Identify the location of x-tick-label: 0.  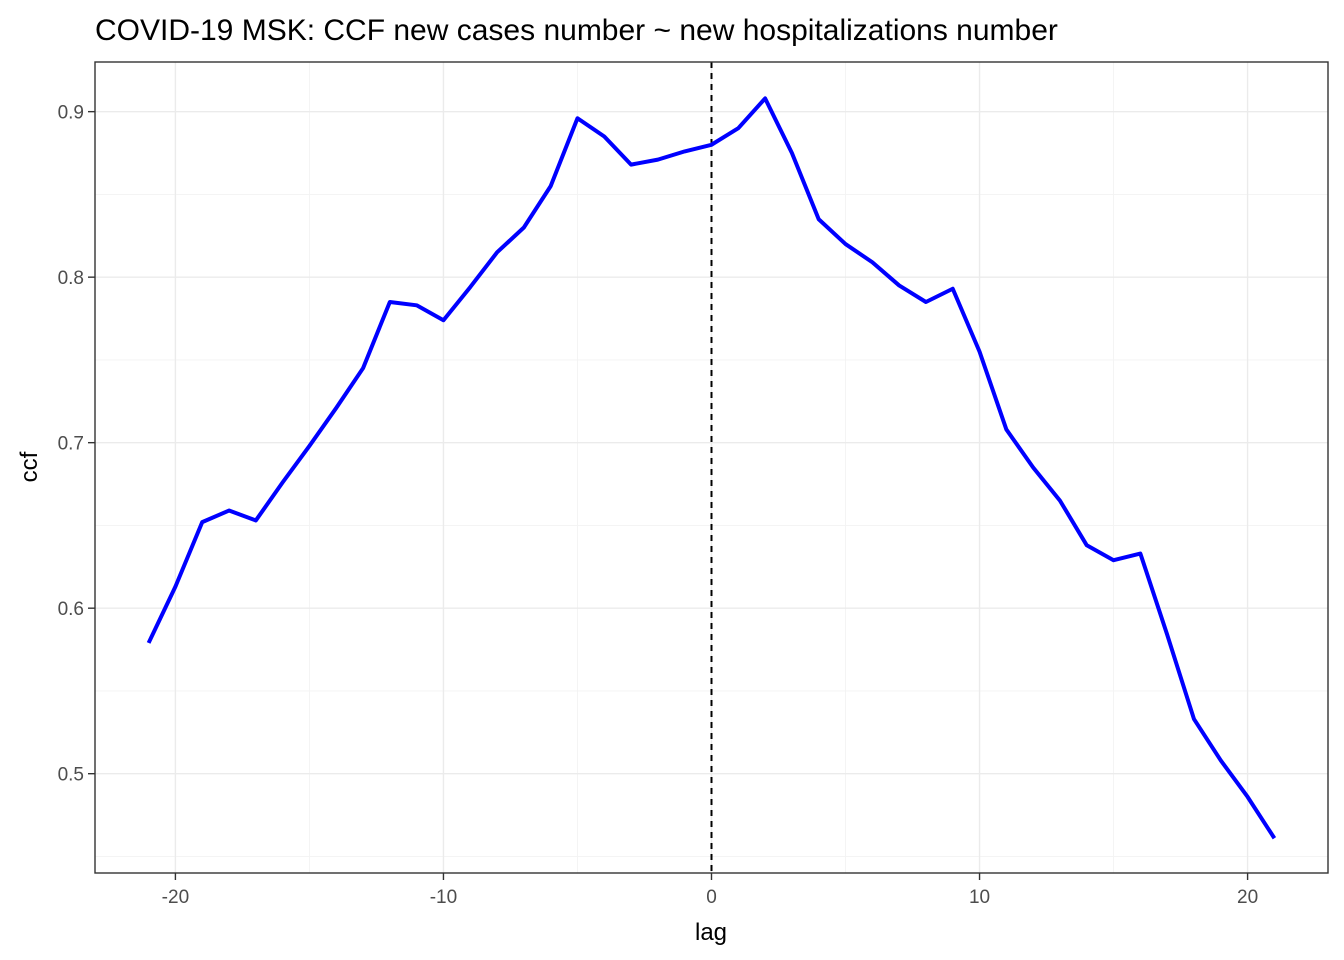
(711, 897).